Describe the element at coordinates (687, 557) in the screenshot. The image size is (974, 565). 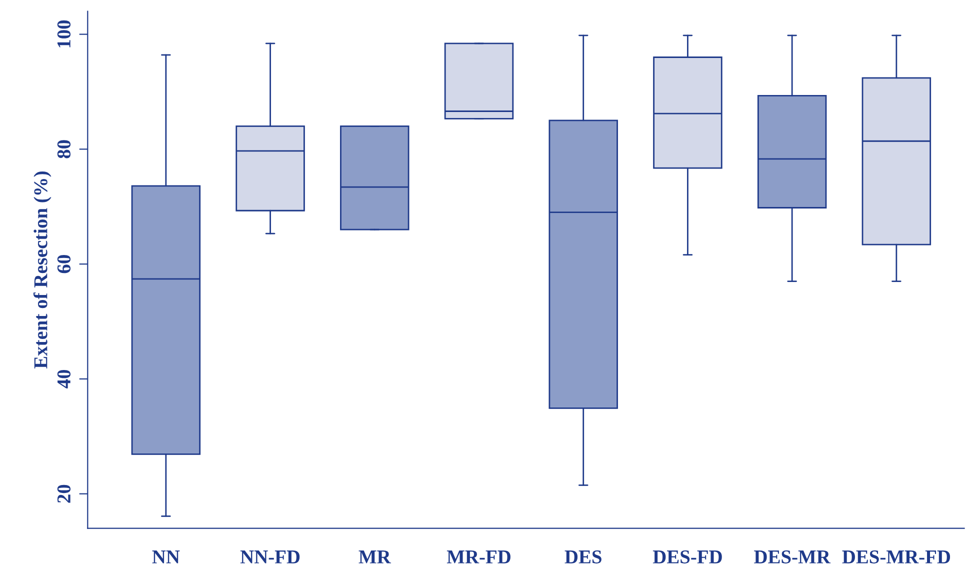
I see `x-tick-label: DES-FD` at that location.